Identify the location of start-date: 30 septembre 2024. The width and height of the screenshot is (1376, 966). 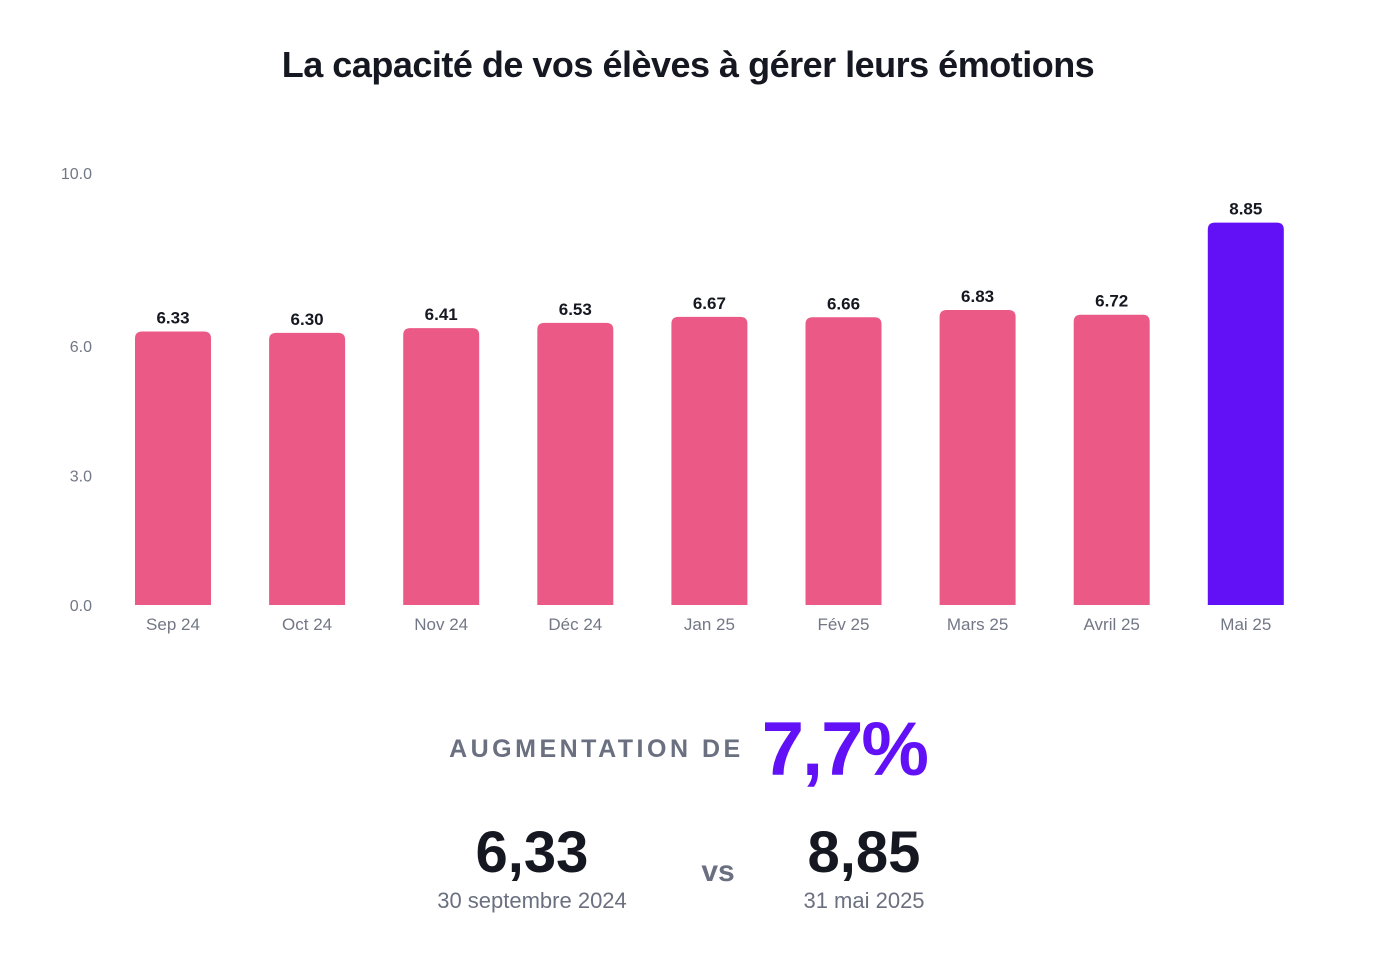
(532, 900).